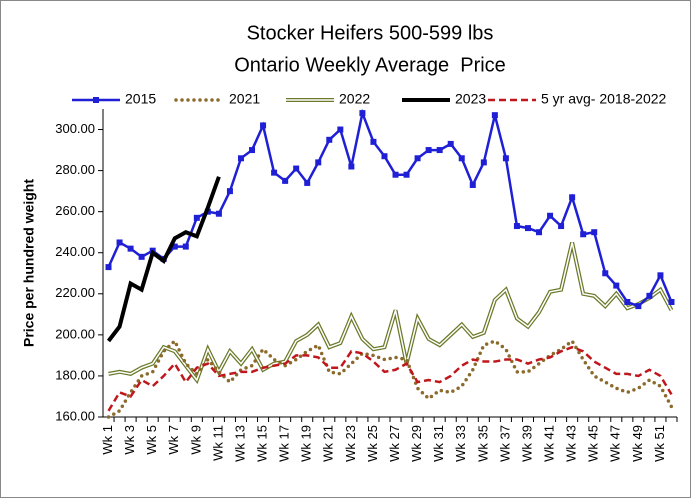 The height and width of the screenshot is (498, 691). What do you see at coordinates (261, 443) in the screenshot?
I see `x-tick-label: Wk 15` at bounding box center [261, 443].